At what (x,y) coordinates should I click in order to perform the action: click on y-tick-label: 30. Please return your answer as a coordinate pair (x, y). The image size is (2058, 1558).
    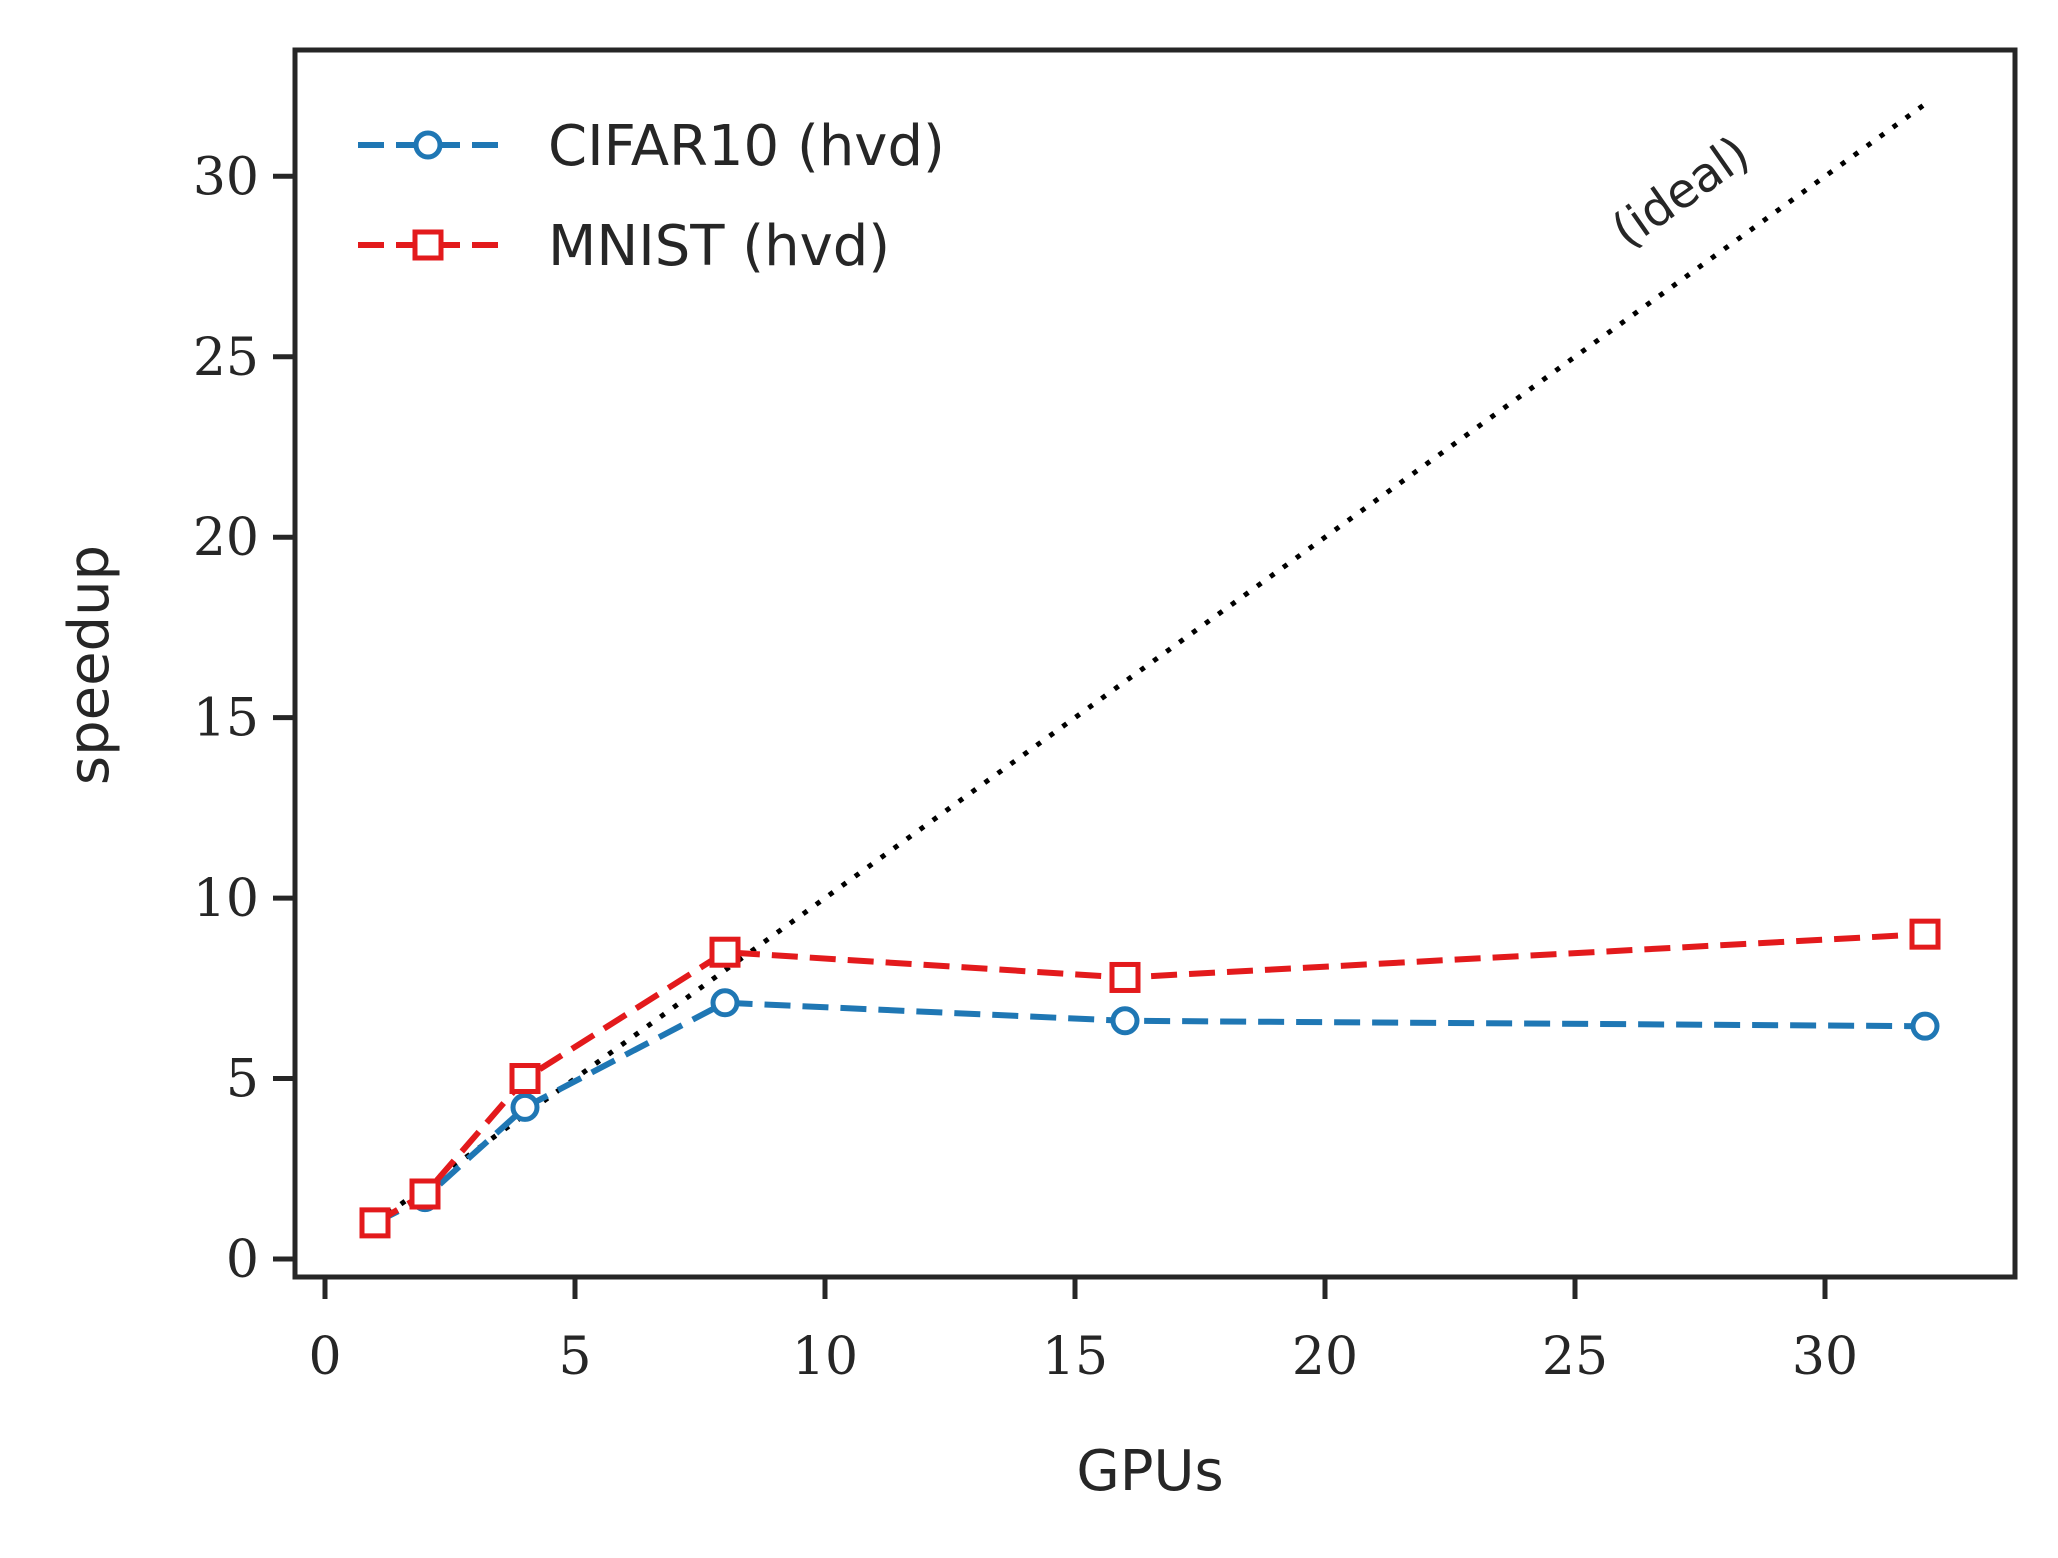
    Looking at the image, I should click on (226, 177).